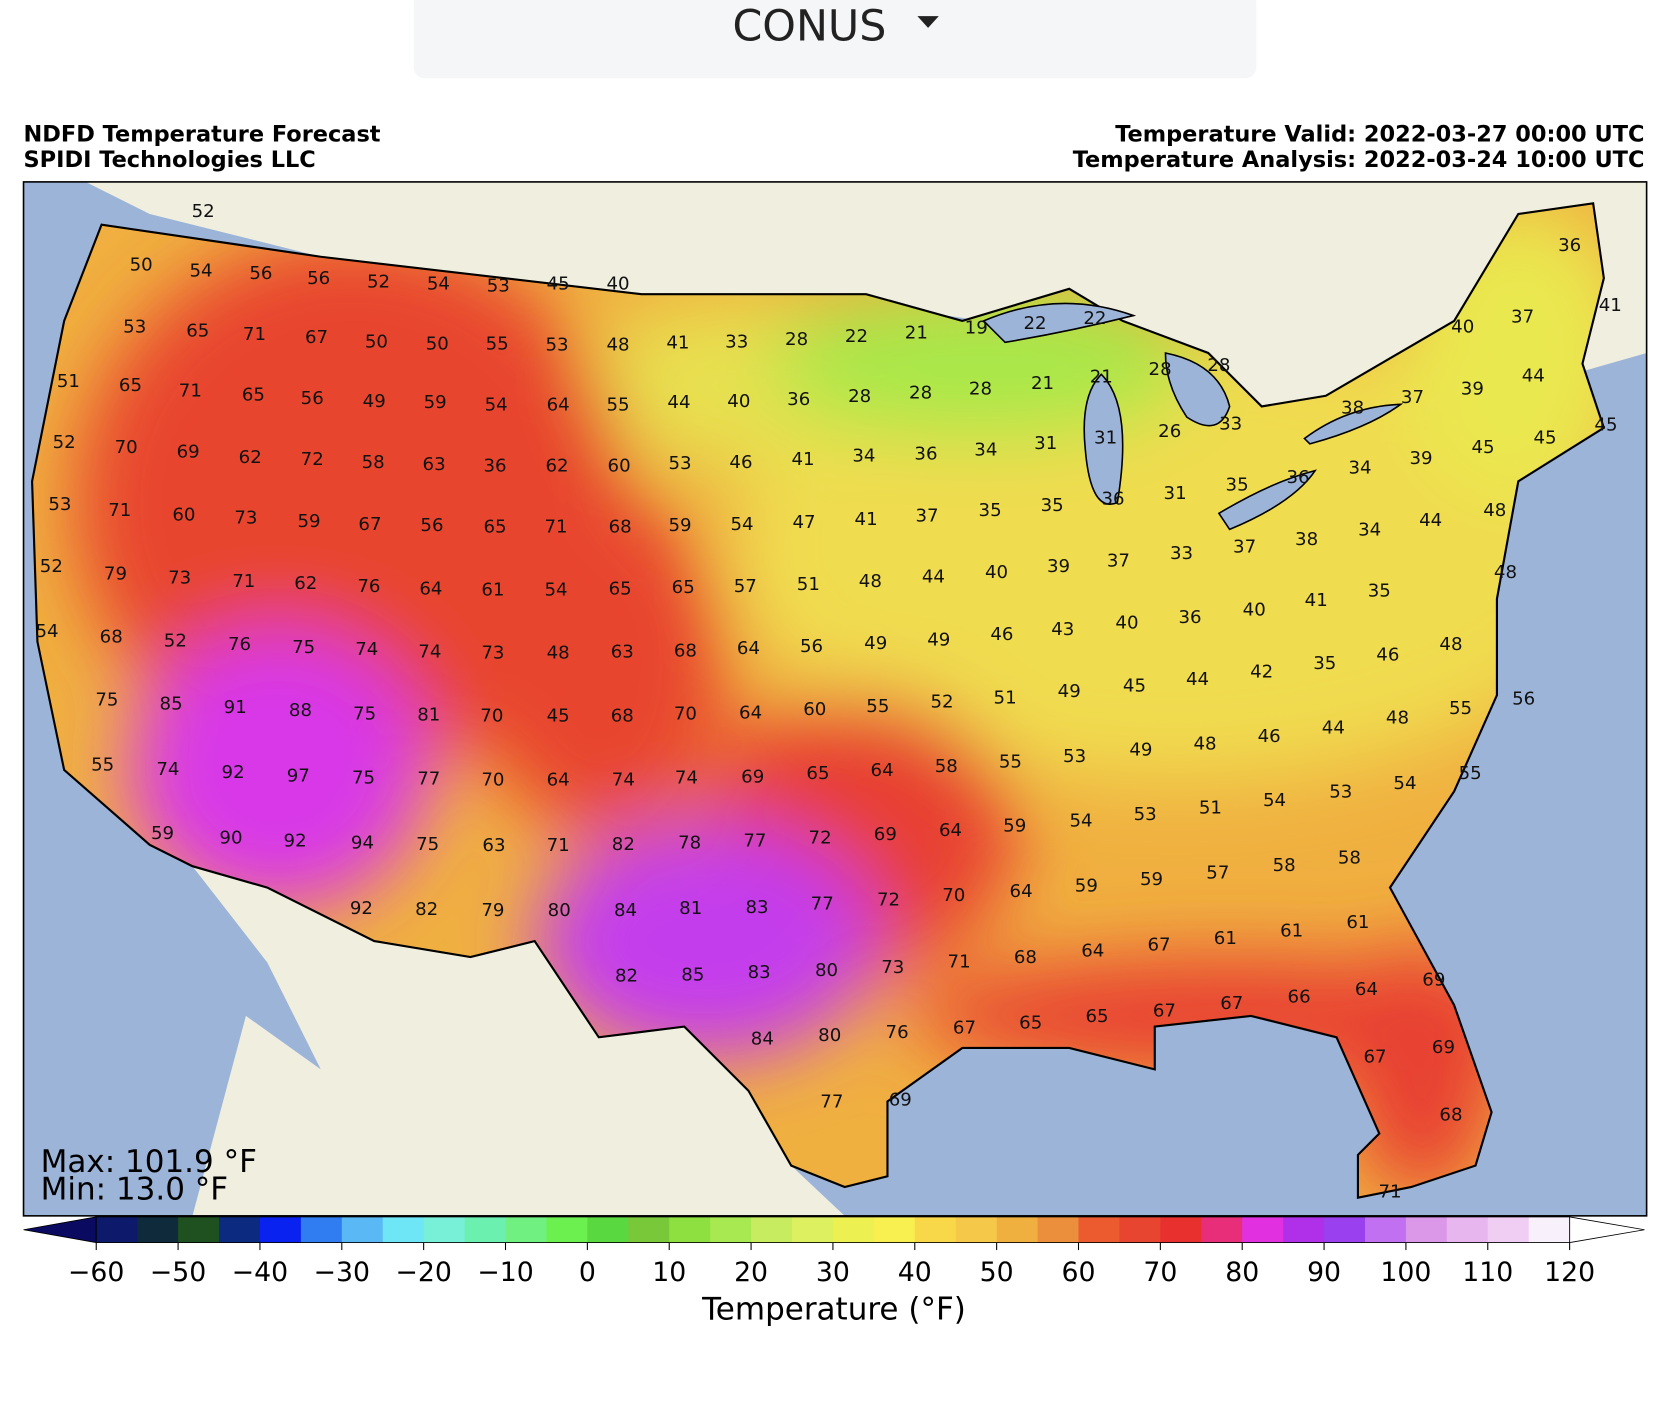 The image size is (1668, 1417). What do you see at coordinates (953, 895) in the screenshot?
I see `station-temperature: 70` at bounding box center [953, 895].